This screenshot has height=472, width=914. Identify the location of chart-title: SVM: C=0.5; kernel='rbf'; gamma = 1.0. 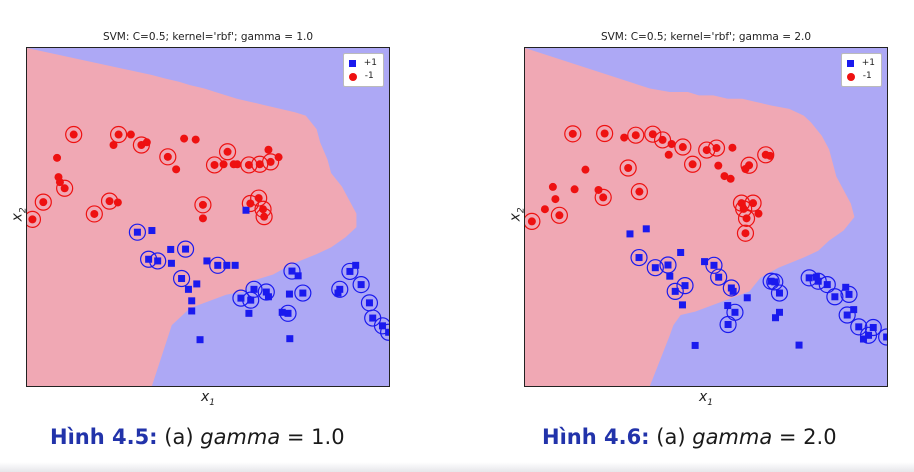
(208, 37).